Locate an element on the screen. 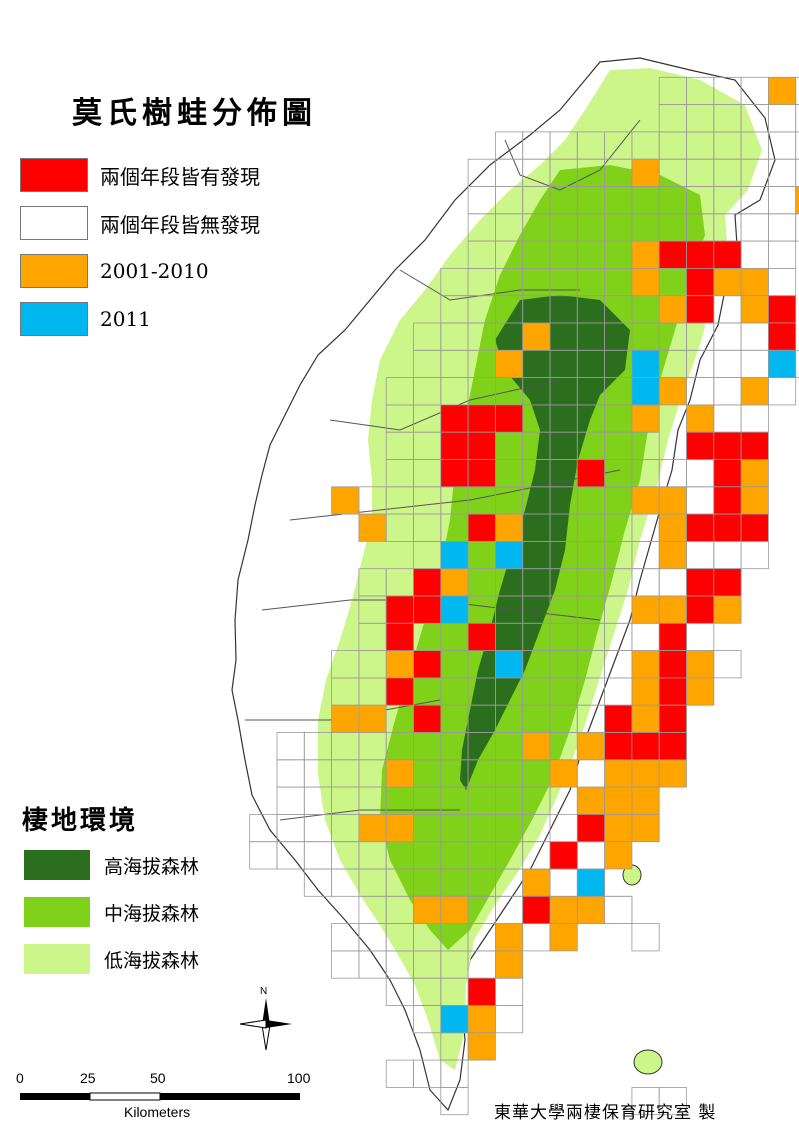 The image size is (799, 1131). habitat-item-low: 低海拔森林 is located at coordinates (111, 959).